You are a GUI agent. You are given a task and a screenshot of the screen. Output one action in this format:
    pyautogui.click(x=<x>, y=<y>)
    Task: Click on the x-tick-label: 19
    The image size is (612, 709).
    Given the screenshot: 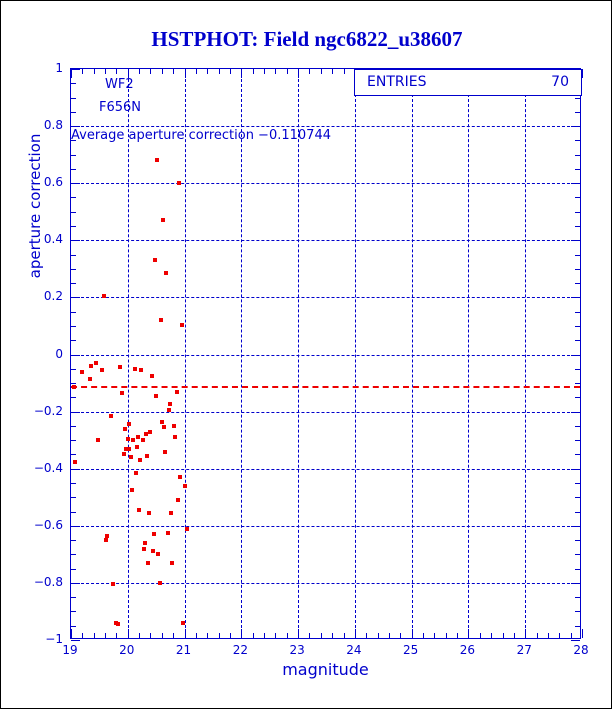 What is the action you would take?
    pyautogui.click(x=70, y=650)
    